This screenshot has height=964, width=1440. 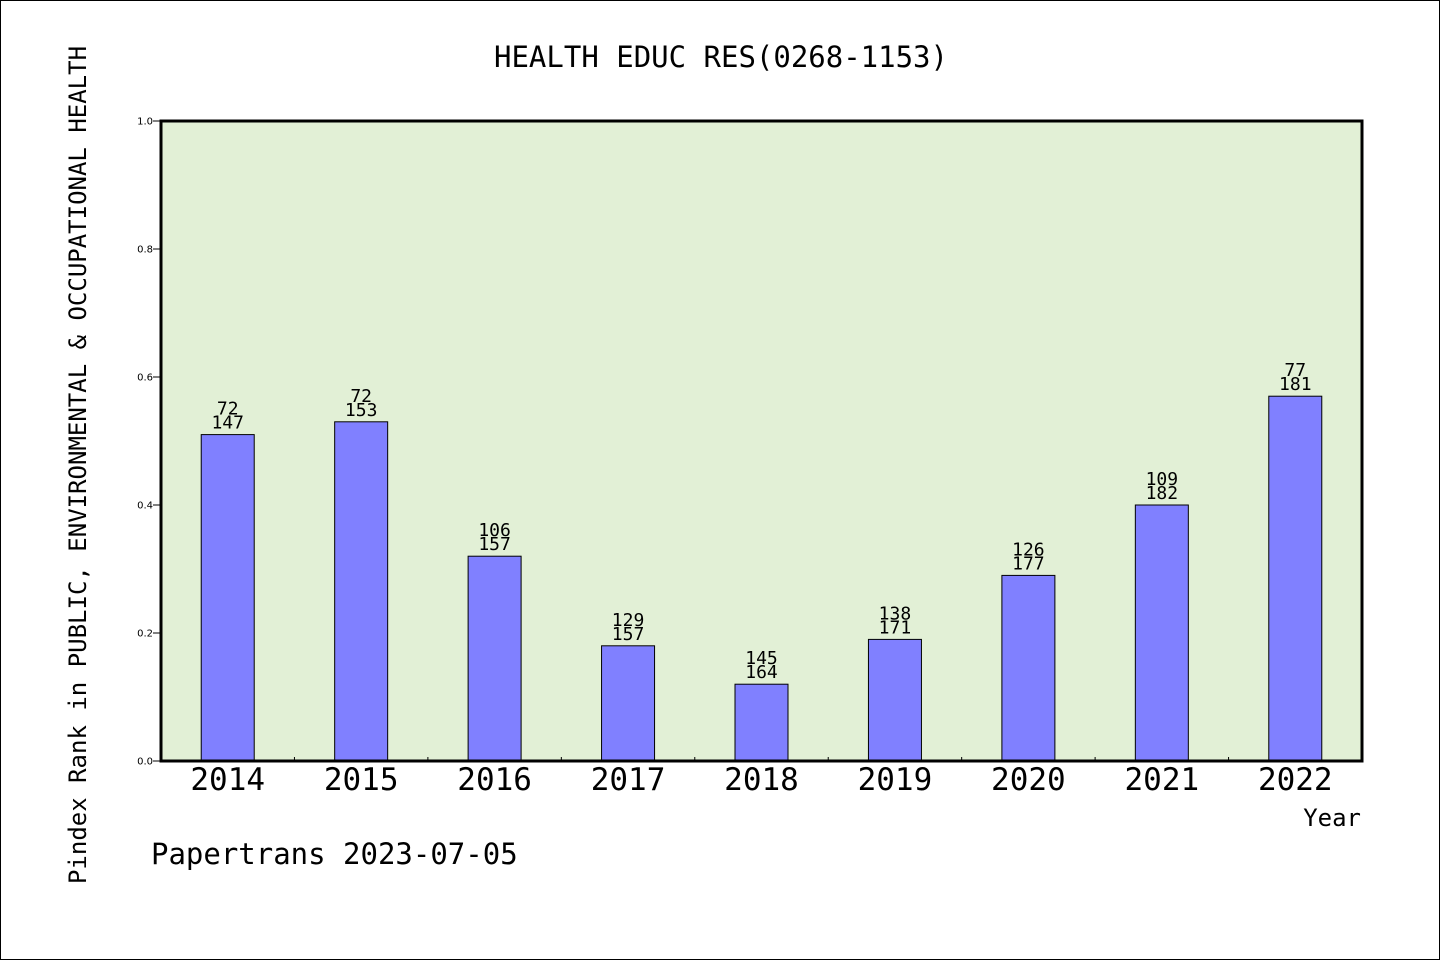 What do you see at coordinates (1162, 479) in the screenshot?
I see `bar-rank-label: 109` at bounding box center [1162, 479].